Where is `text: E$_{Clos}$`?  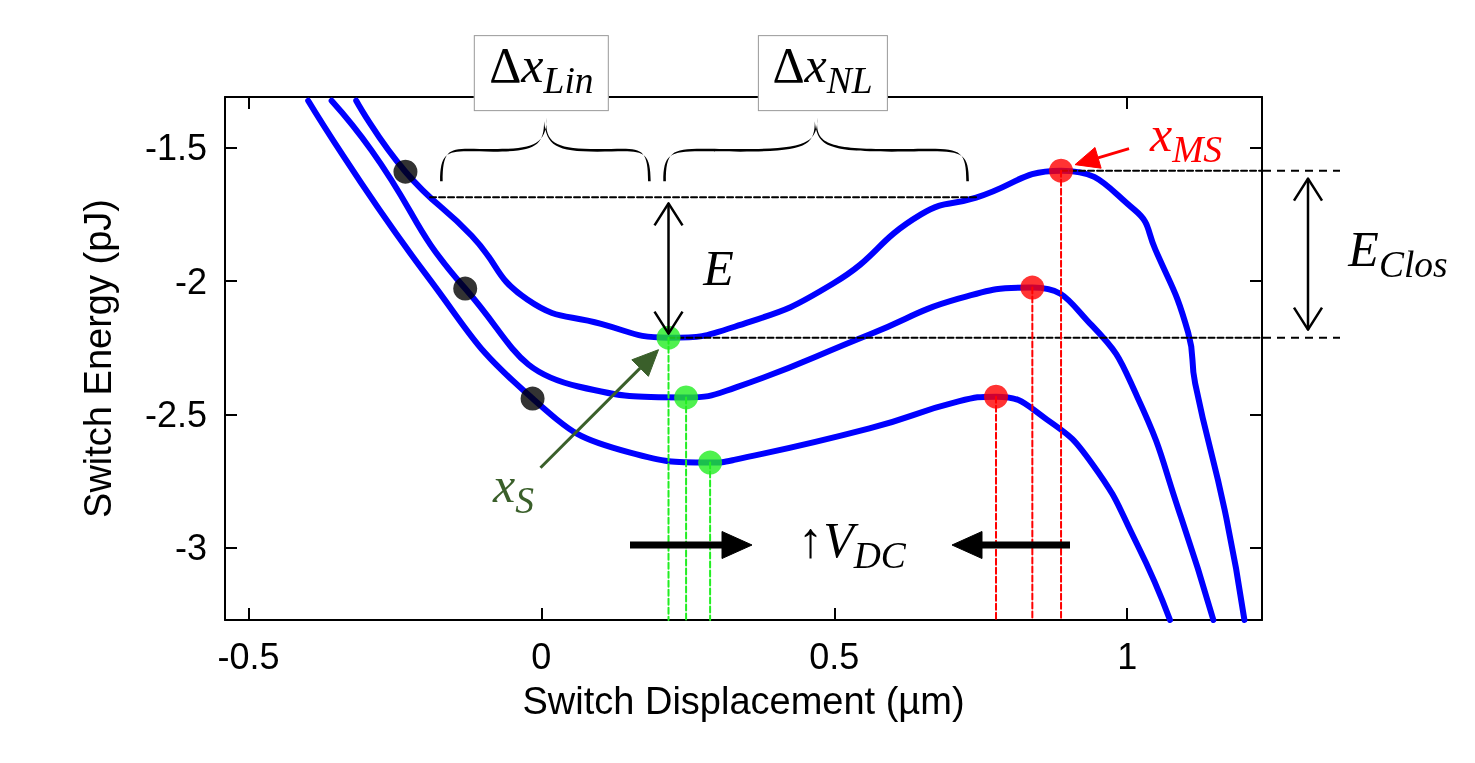
text: E$_{Clos}$ is located at coordinates (1398, 253).